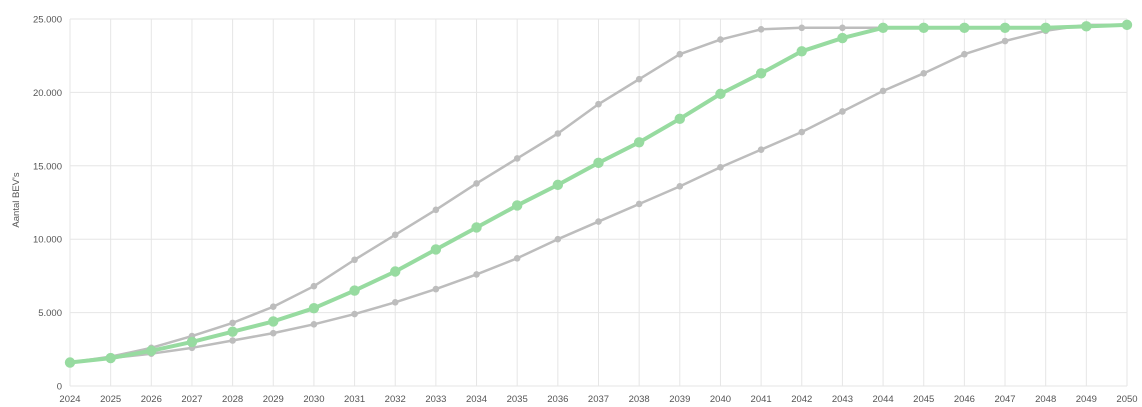 Image resolution: width=1142 pixels, height=407 pixels. Describe the element at coordinates (50, 313) in the screenshot. I see `y-tick-label: 5.000` at that location.